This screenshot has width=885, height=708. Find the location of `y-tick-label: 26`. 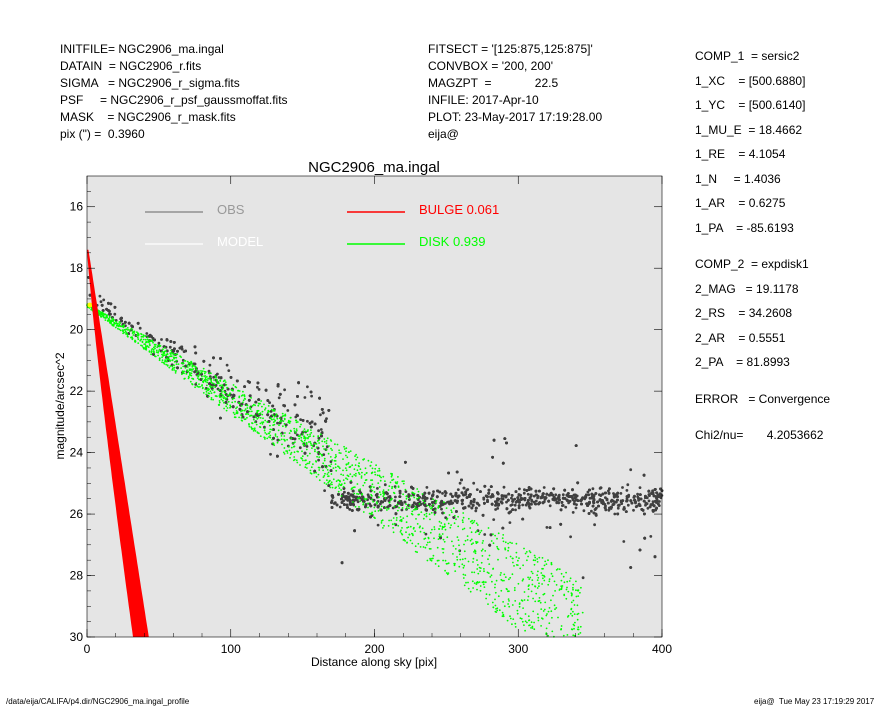

y-tick-label: 26 is located at coordinates (77, 514).